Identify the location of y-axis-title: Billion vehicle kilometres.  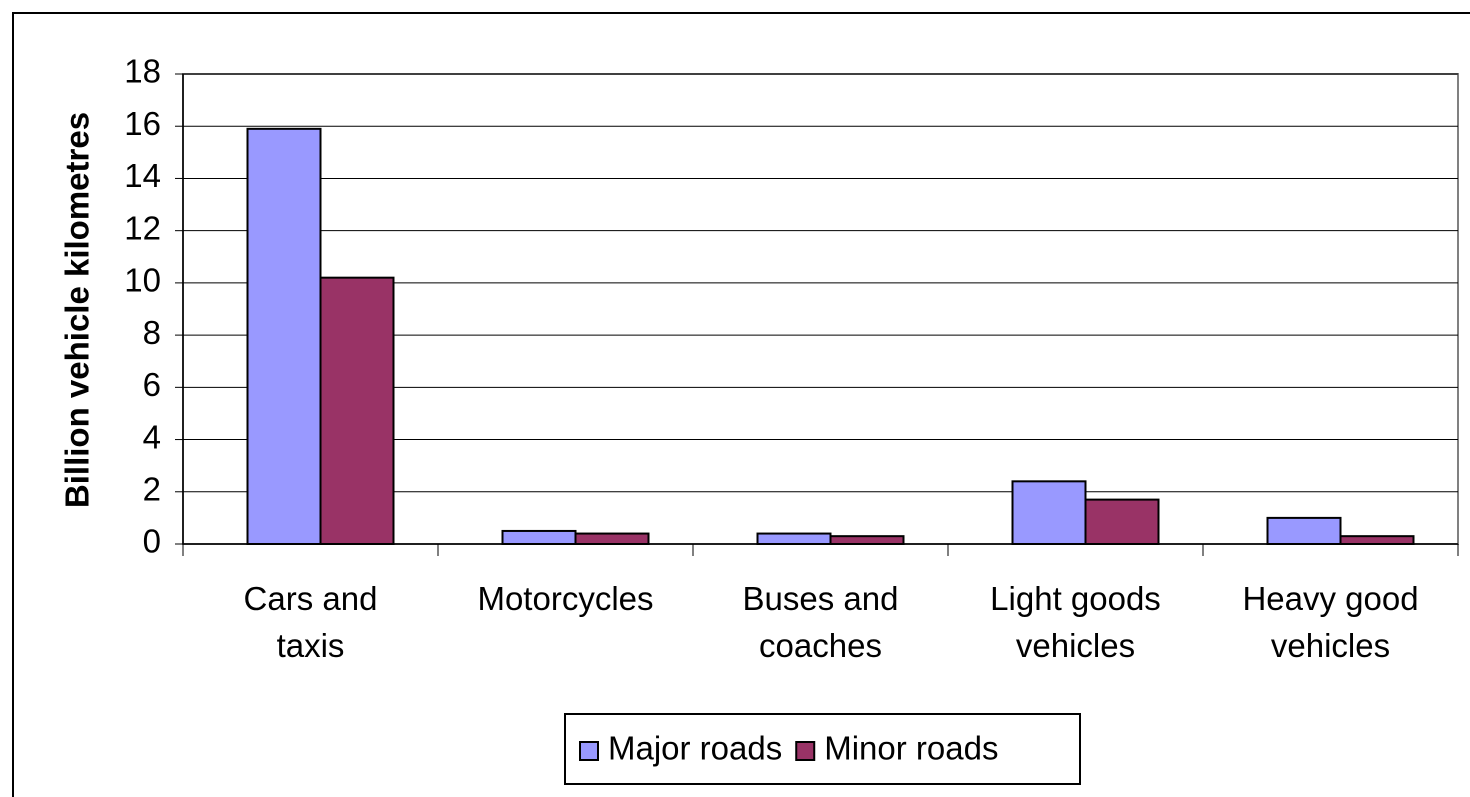
(77, 310).